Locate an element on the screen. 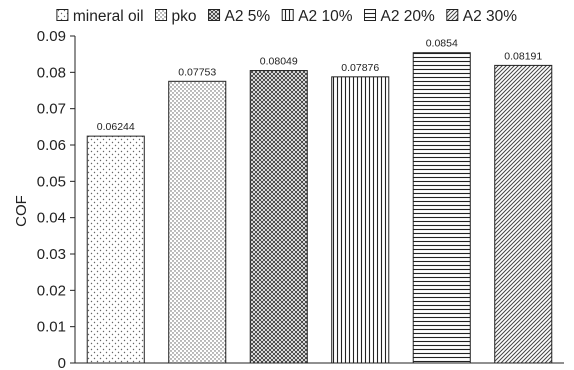  legend-item: A2 5% is located at coordinates (239, 16).